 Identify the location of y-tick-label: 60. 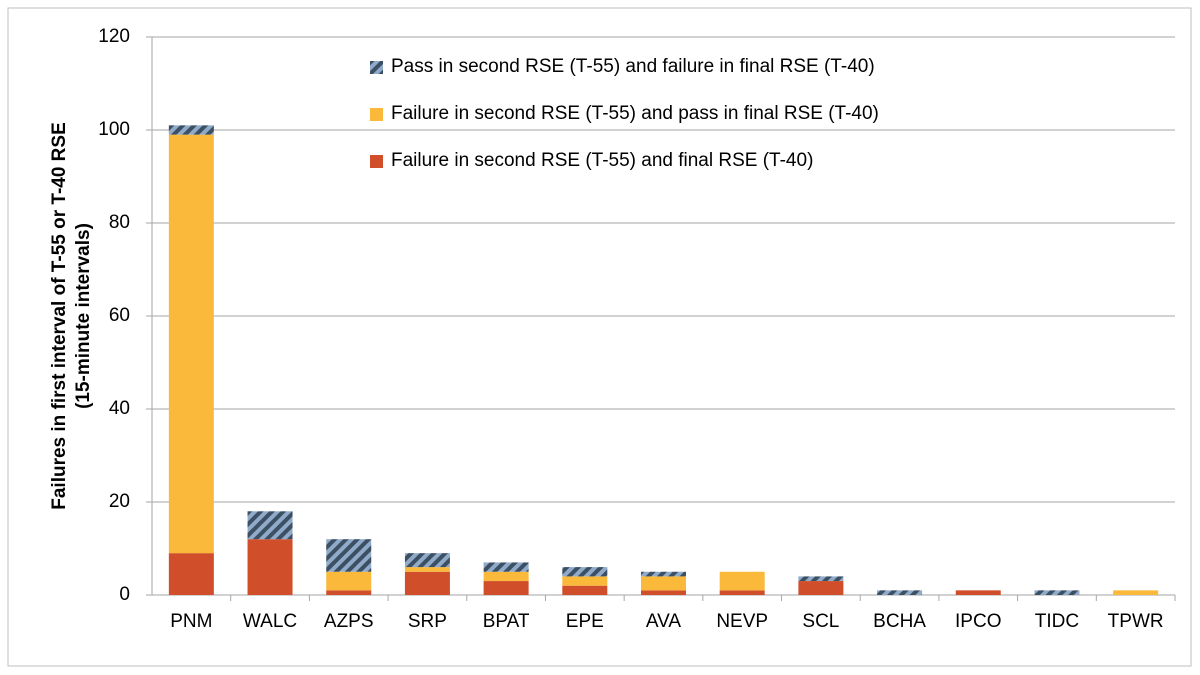
(119, 315).